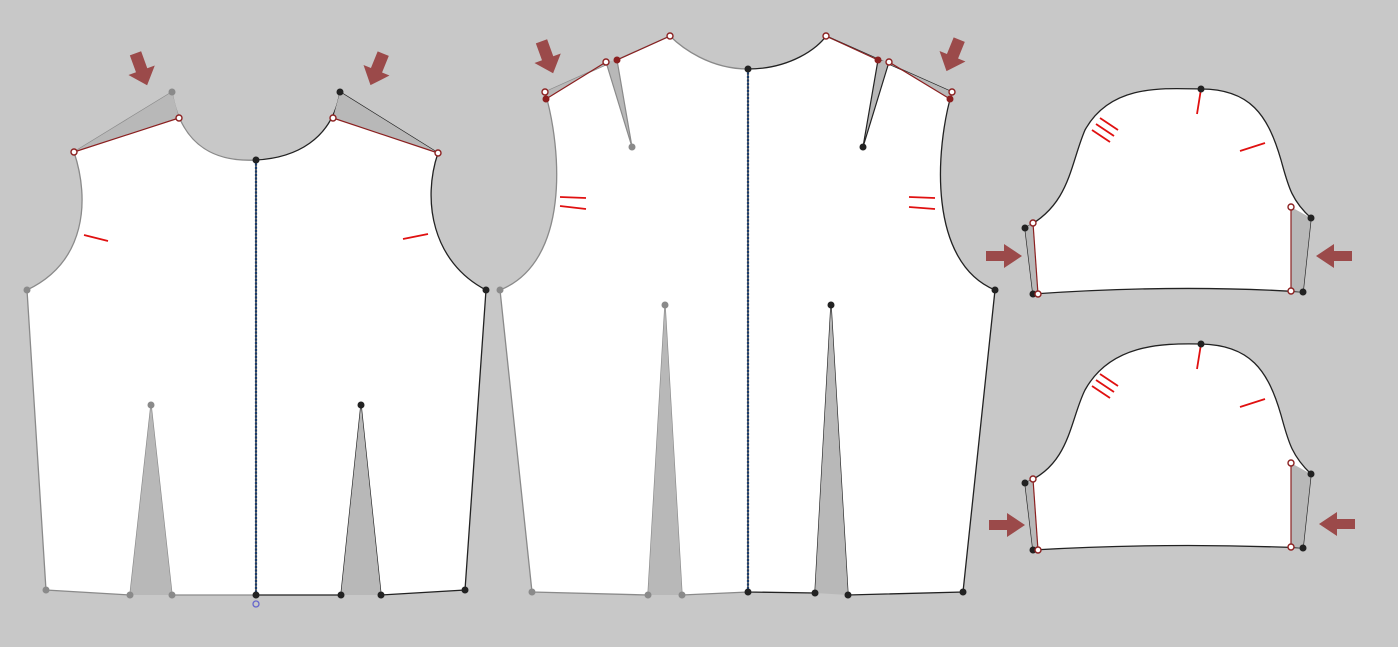 This screenshot has height=647, width=1398. Describe the element at coordinates (1252, 403) in the screenshot. I see `sleeve-lower-back-notch` at that location.